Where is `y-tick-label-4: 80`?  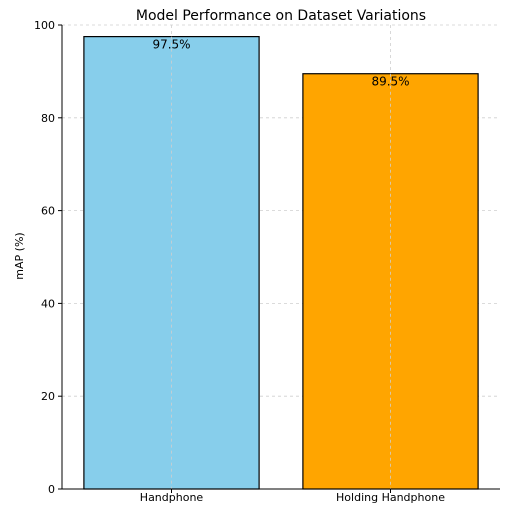
y-tick-label-4: 80 is located at coordinates (48, 118).